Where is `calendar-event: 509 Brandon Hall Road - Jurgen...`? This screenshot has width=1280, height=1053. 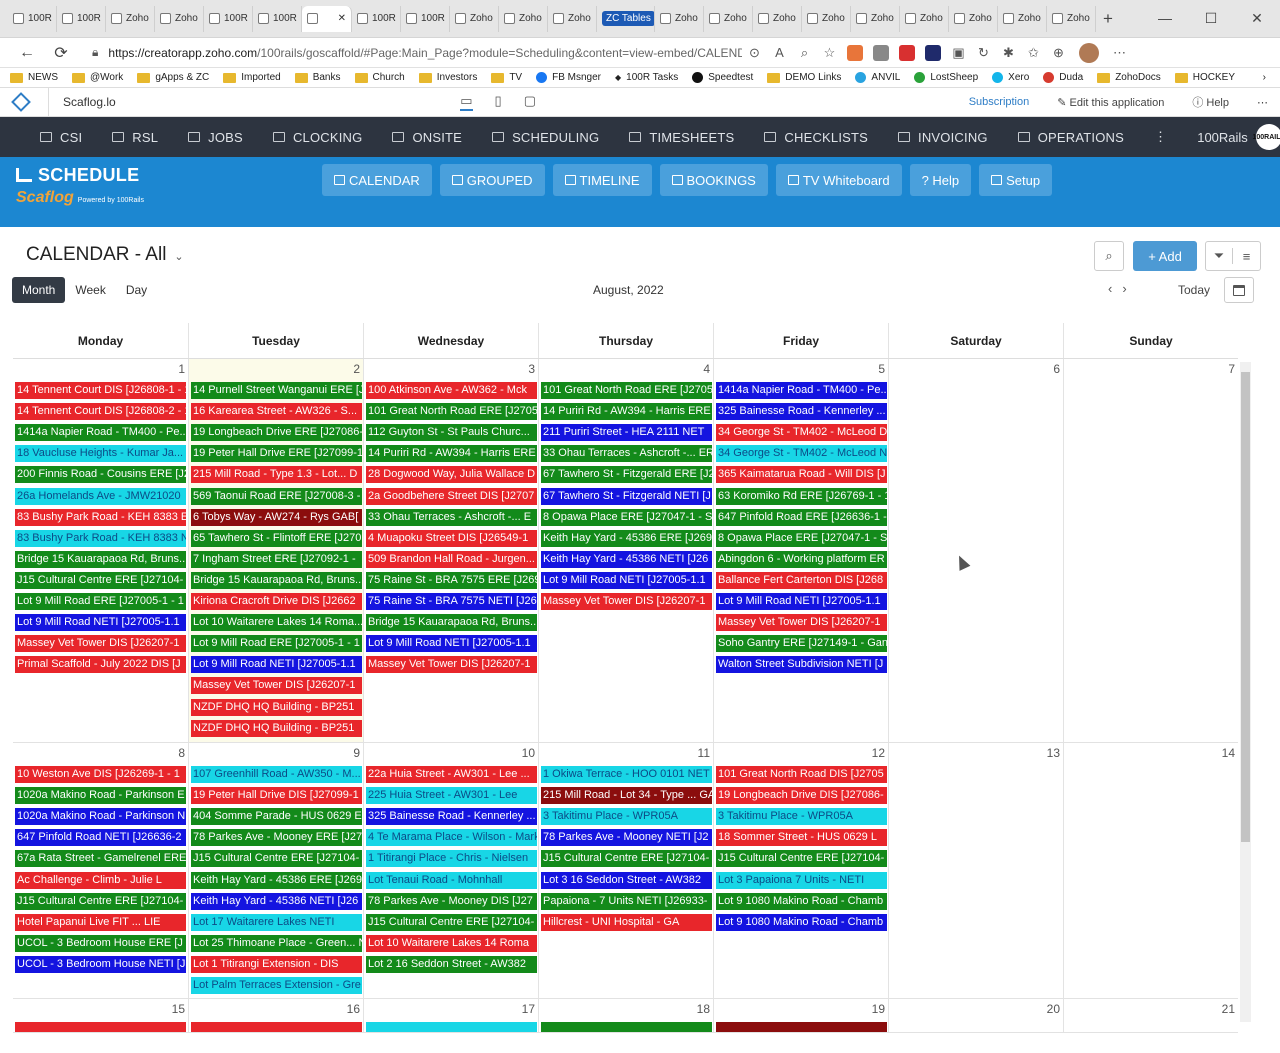
calendar-event: 509 Brandon Hall Road - Jurgen... is located at coordinates (451, 559).